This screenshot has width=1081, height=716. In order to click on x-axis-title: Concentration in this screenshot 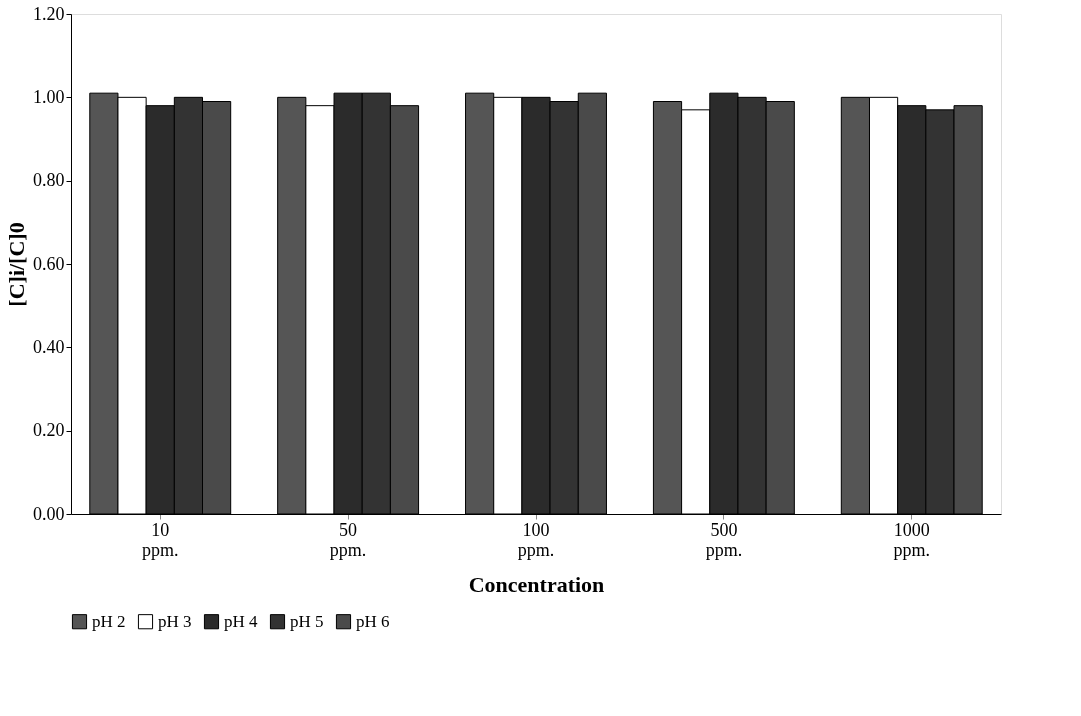, I will do `click(536, 584)`.